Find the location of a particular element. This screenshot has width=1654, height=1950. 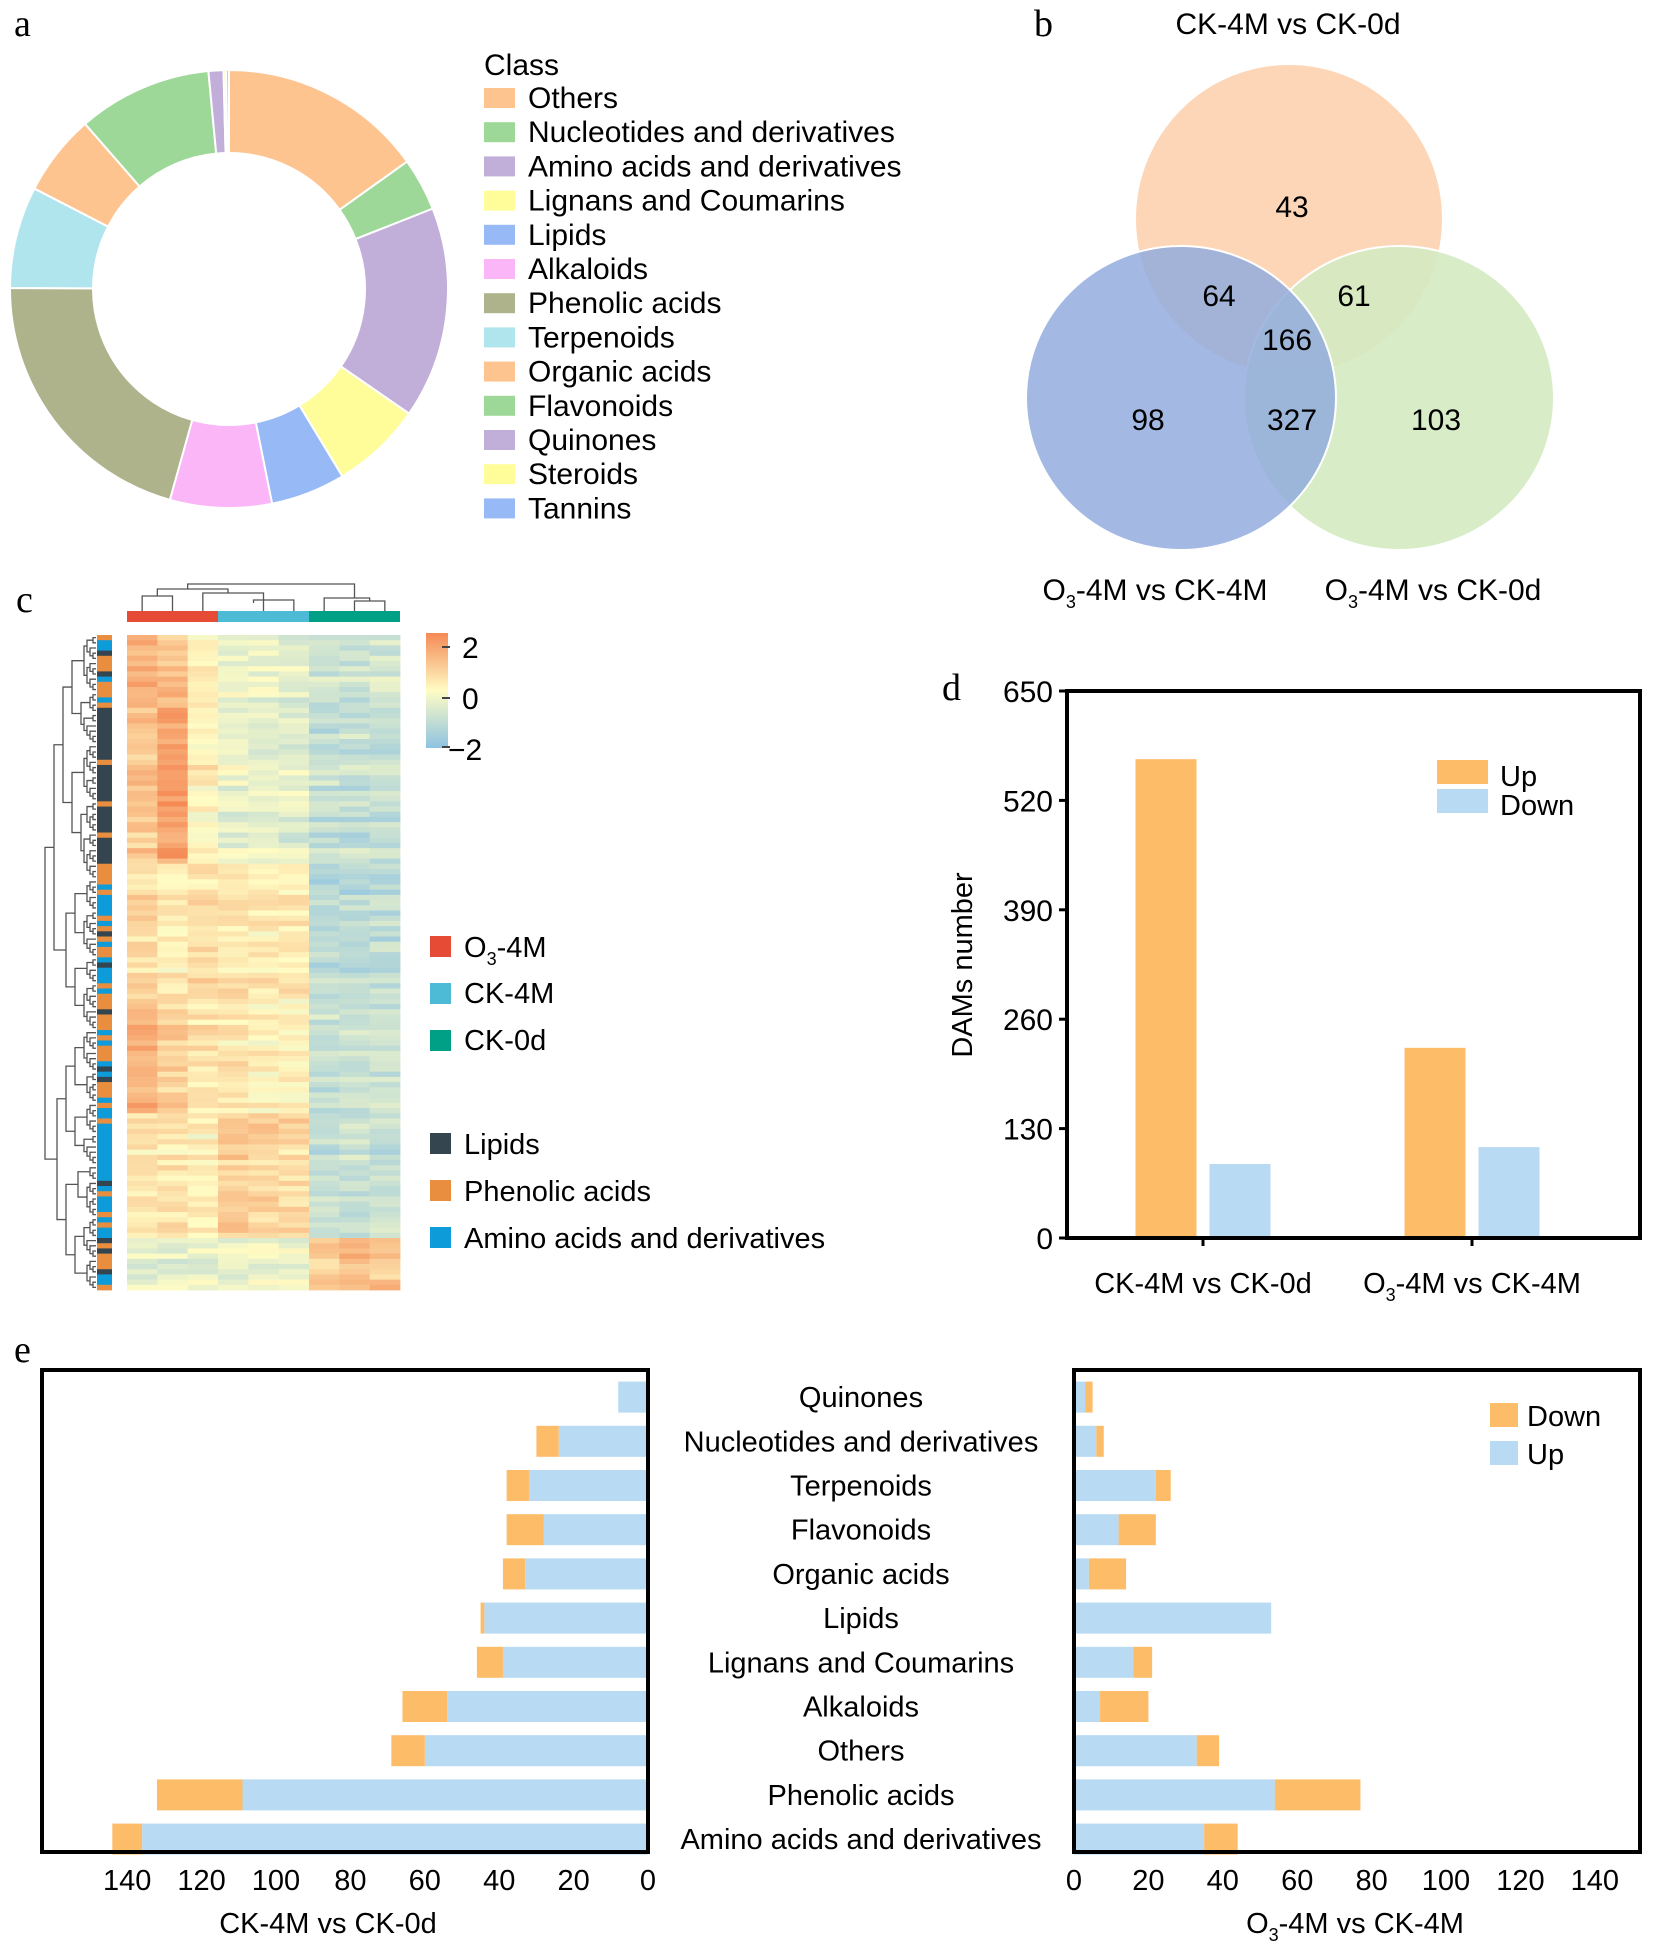

legend-label: Organic acids is located at coordinates (619, 372).